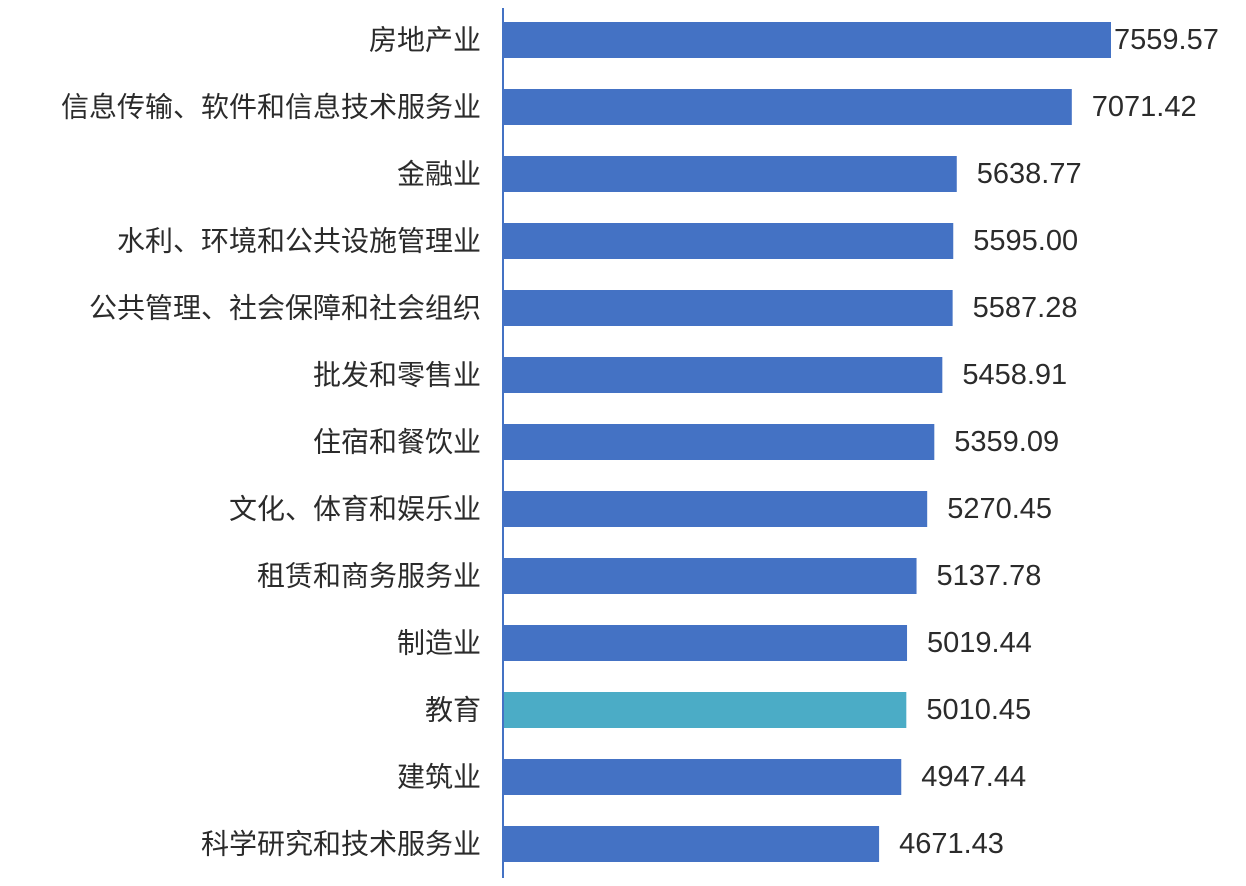 The height and width of the screenshot is (886, 1246). I want to click on category-label: 批发和零售业, so click(397, 375).